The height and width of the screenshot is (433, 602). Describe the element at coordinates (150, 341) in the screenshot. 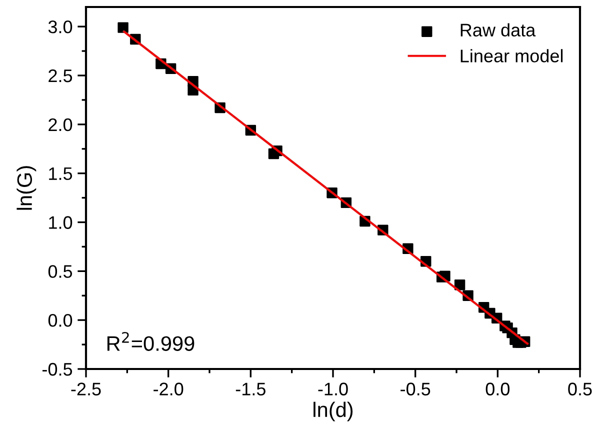

I see `annotation: R$^{2}$=0.999` at that location.